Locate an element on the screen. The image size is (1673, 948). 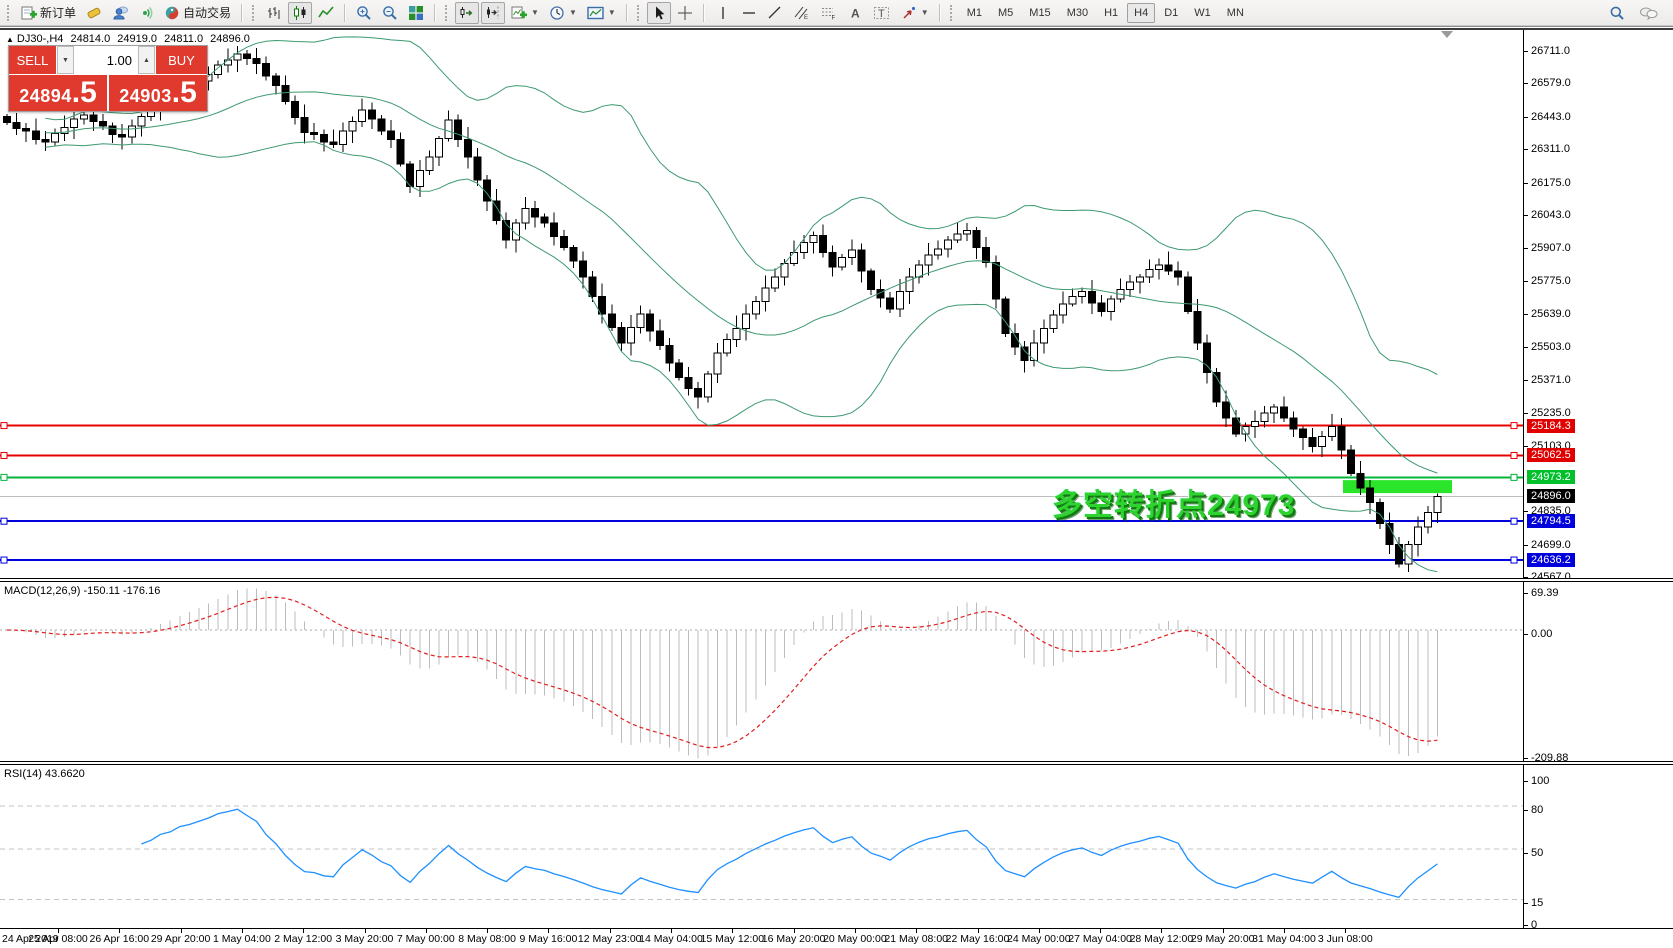
text-label-icon: T is located at coordinates (881, 13).